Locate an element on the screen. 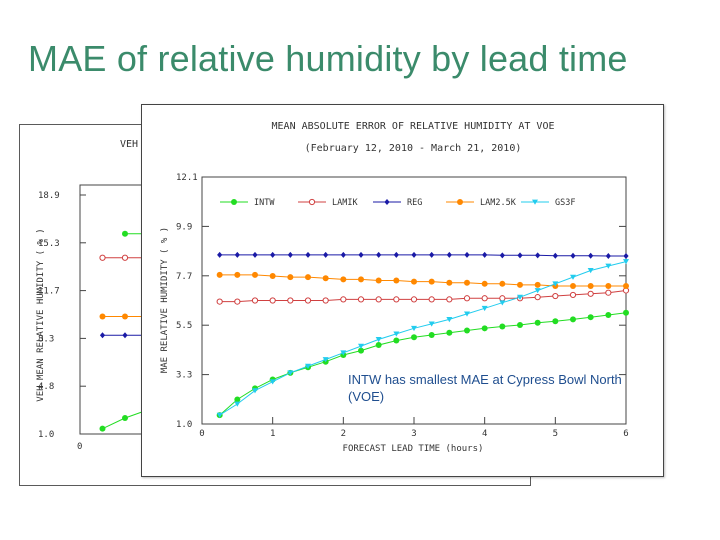 The image size is (720, 540). series-reg is located at coordinates (423, 255).